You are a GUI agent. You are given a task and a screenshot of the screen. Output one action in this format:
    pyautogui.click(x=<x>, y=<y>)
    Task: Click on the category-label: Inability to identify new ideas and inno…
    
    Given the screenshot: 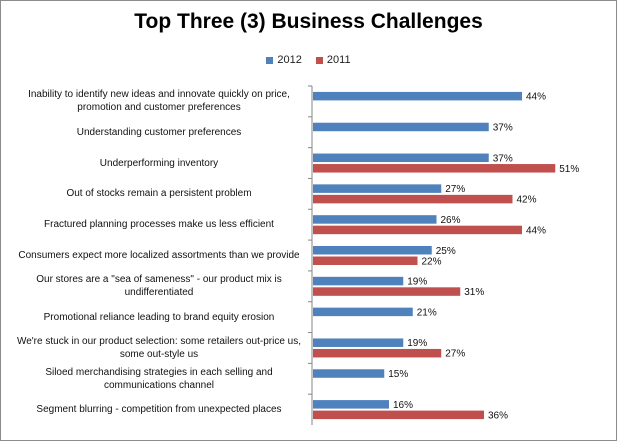 What is the action you would take?
    pyautogui.click(x=159, y=101)
    